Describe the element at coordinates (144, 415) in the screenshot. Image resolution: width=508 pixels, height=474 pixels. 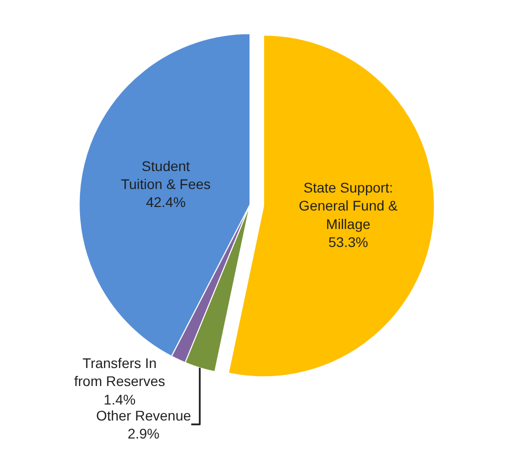
I see `slice-label: Other Revenue` at that location.